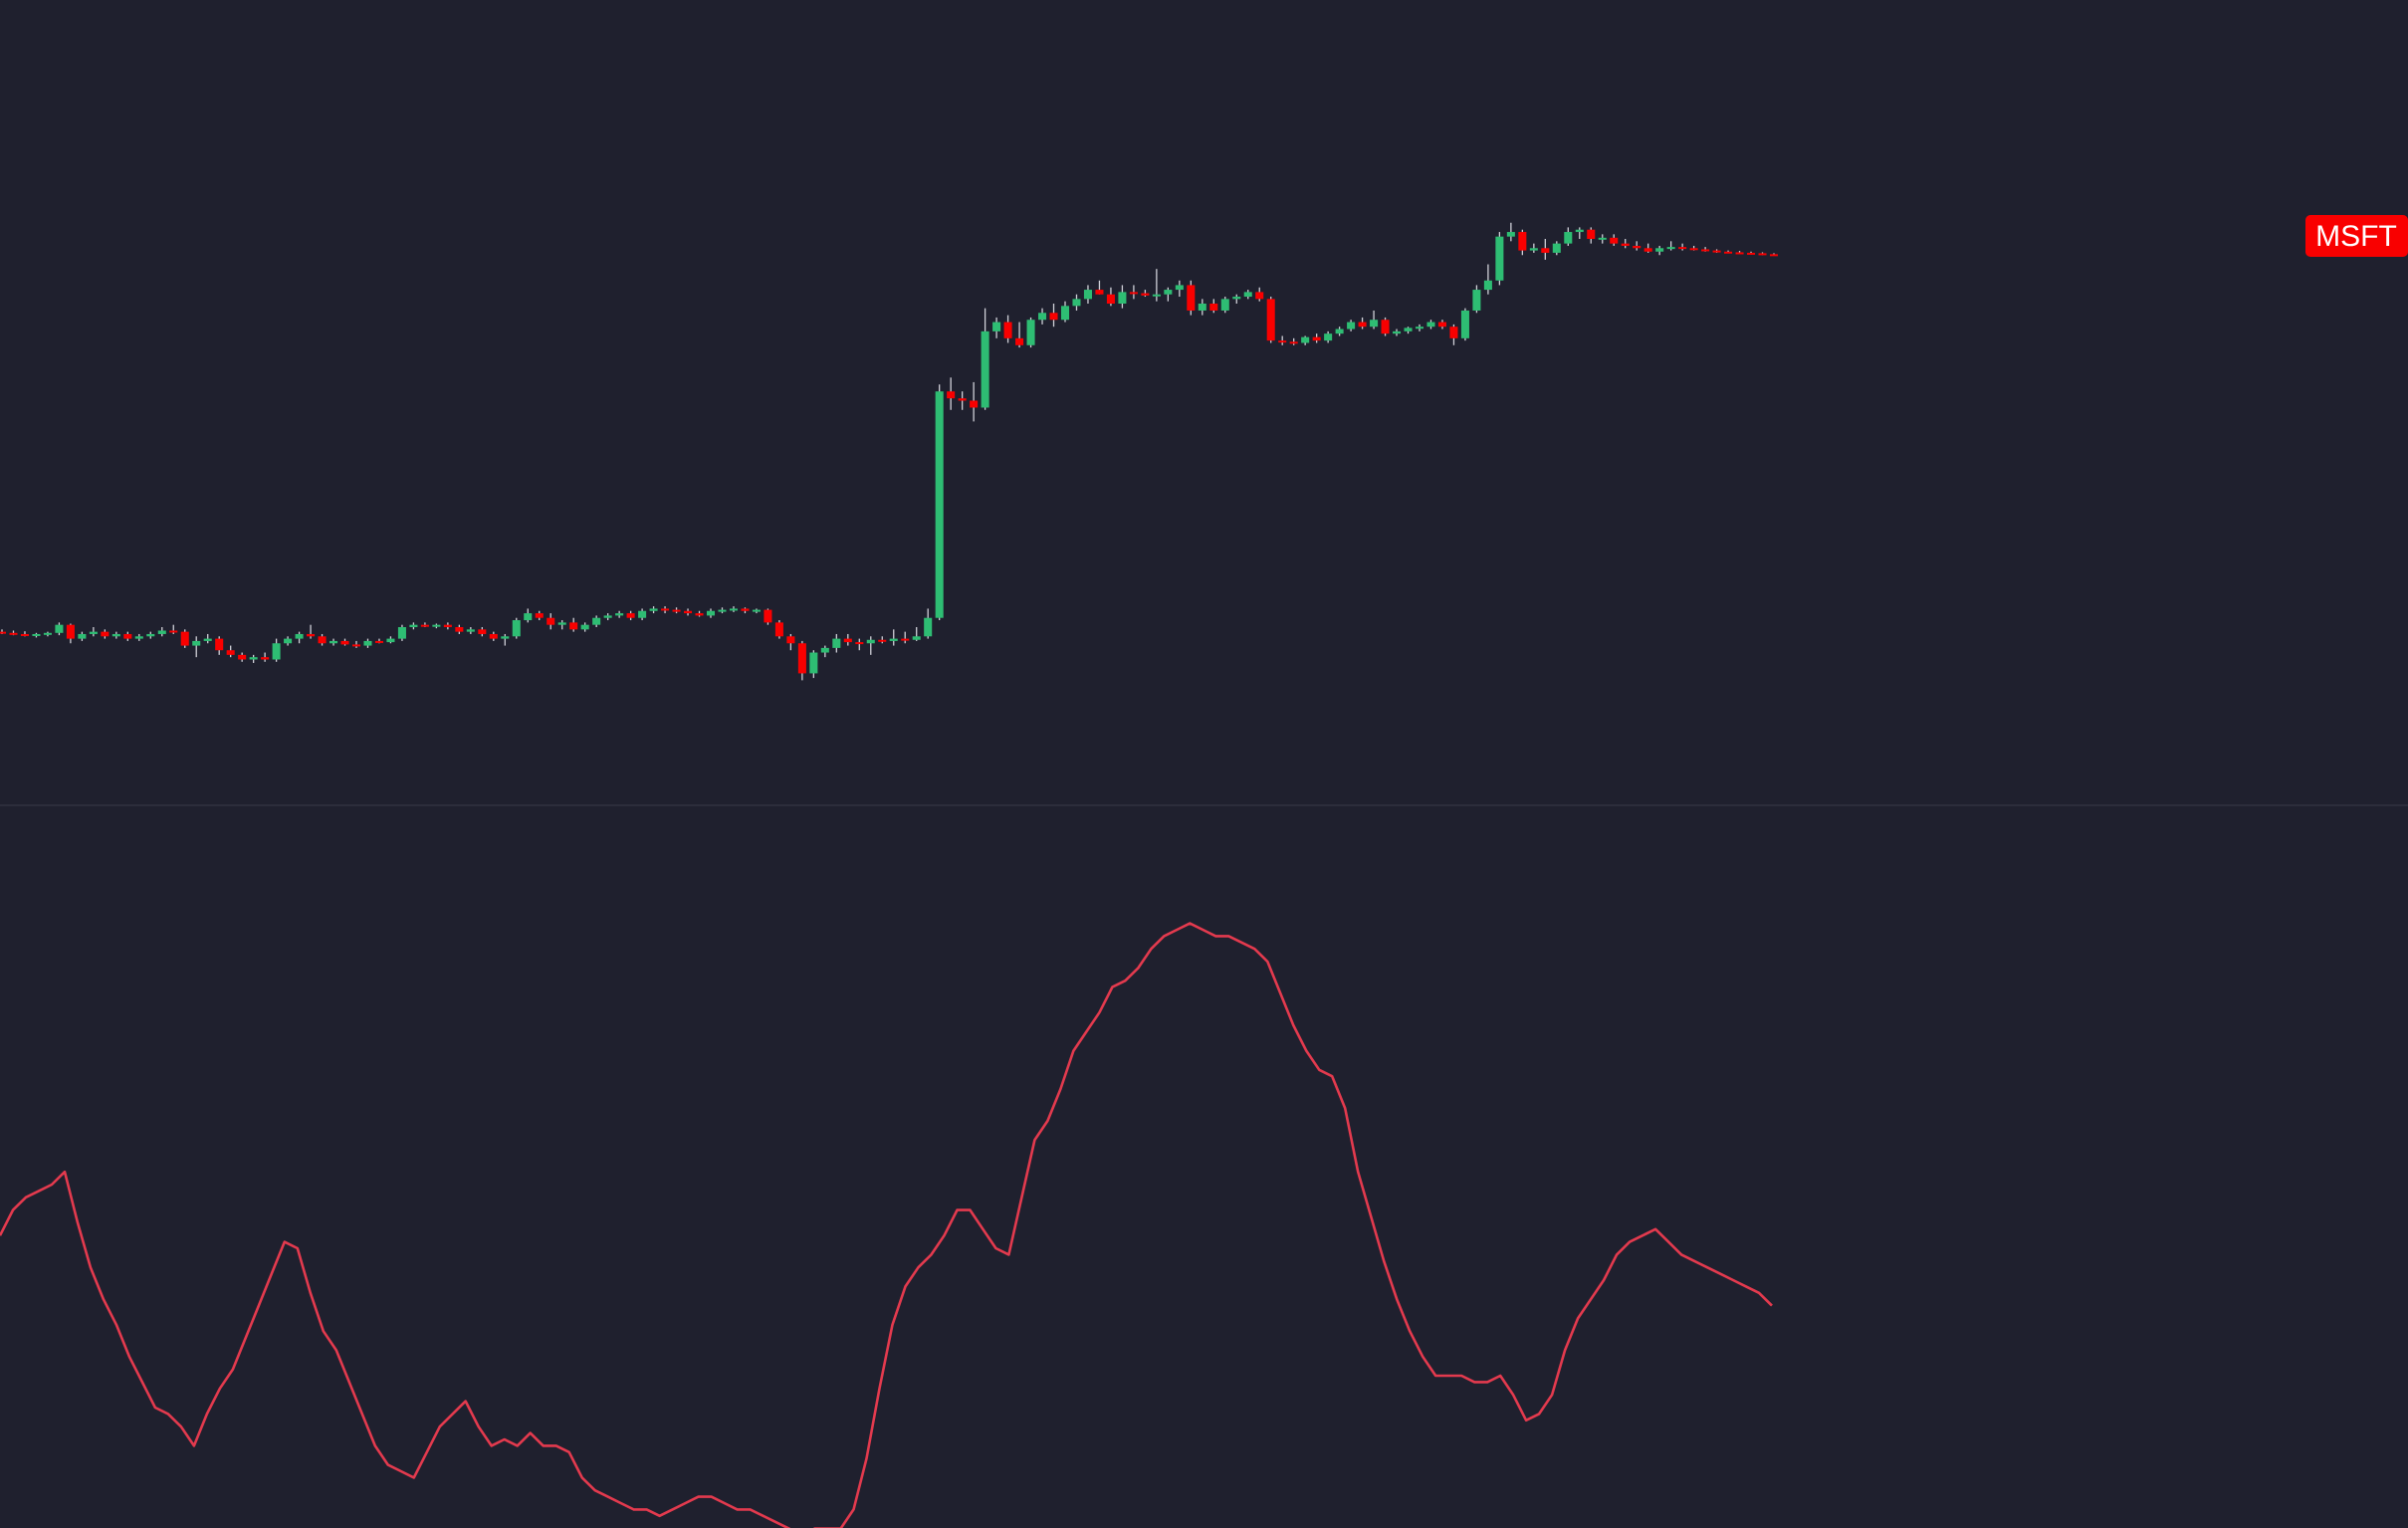 This screenshot has width=2408, height=1528. Describe the element at coordinates (2356, 236) in the screenshot. I see `ticker-badge: MSFT` at that location.